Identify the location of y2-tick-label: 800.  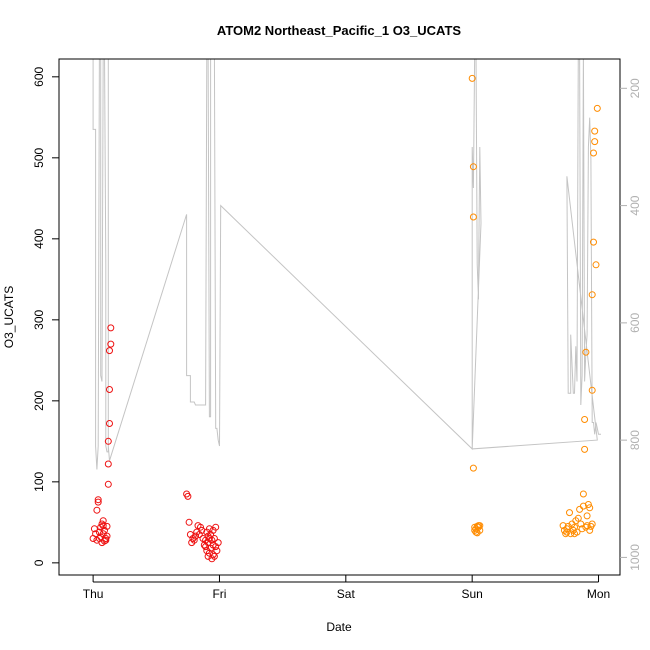
(635, 440).